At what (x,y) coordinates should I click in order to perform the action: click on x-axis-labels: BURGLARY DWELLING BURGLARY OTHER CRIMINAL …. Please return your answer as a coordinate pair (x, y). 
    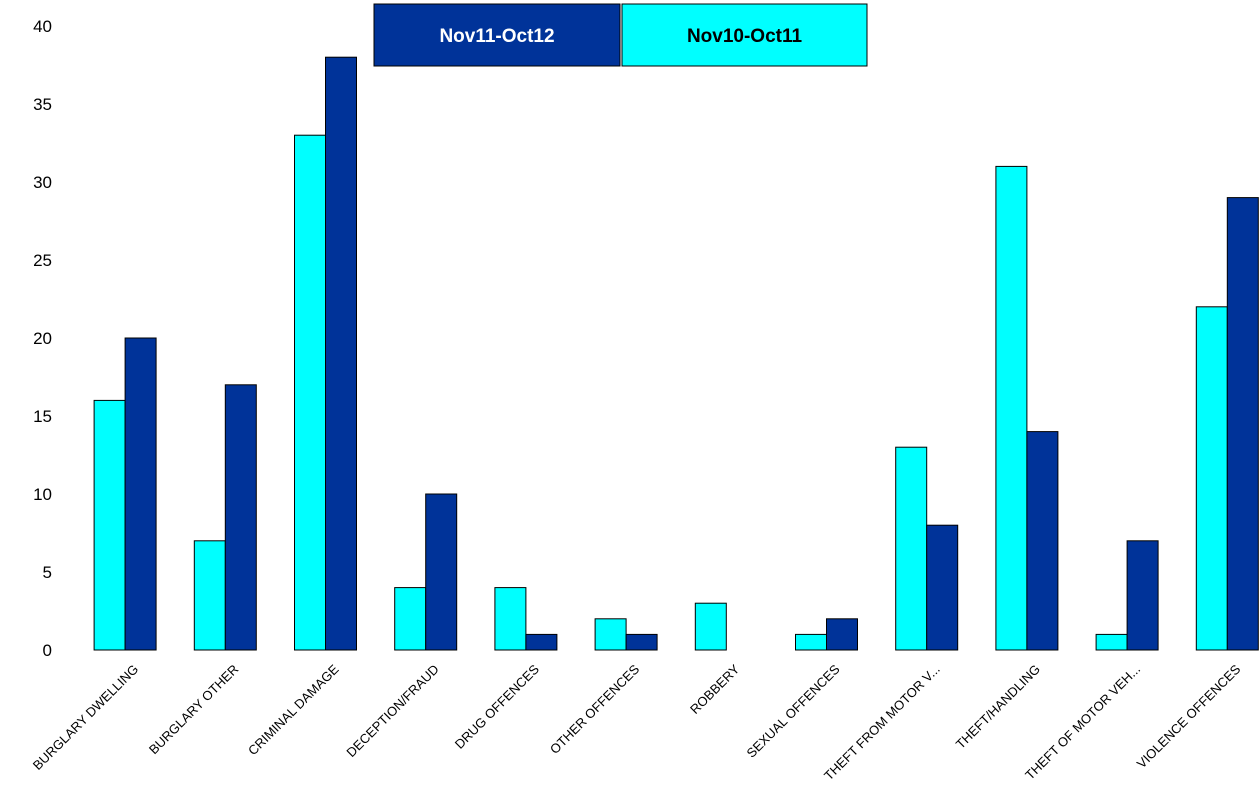
    Looking at the image, I should click on (637, 722).